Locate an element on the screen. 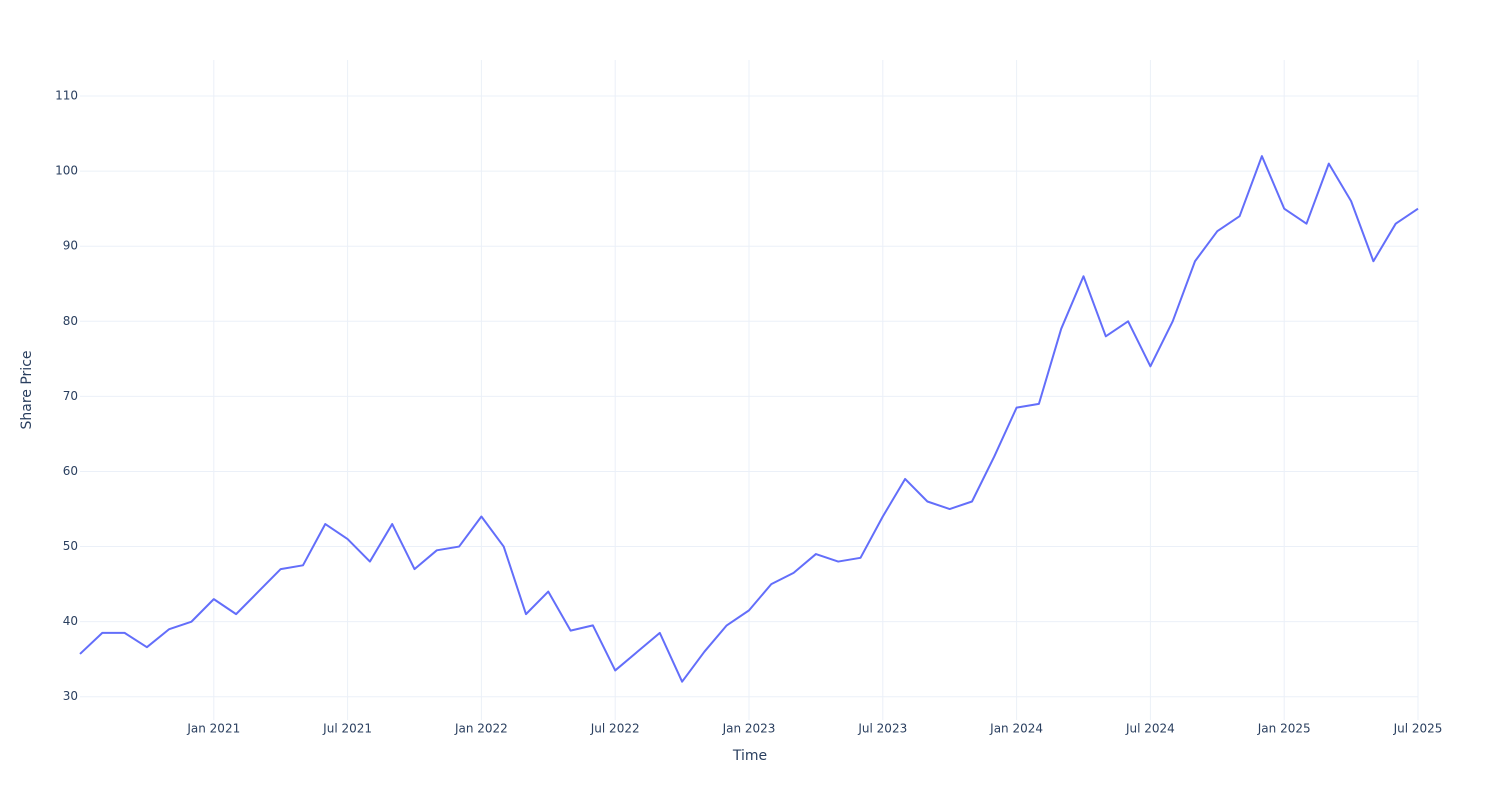 This screenshot has width=1500, height=804. x-axis-title: Time is located at coordinates (749, 756).